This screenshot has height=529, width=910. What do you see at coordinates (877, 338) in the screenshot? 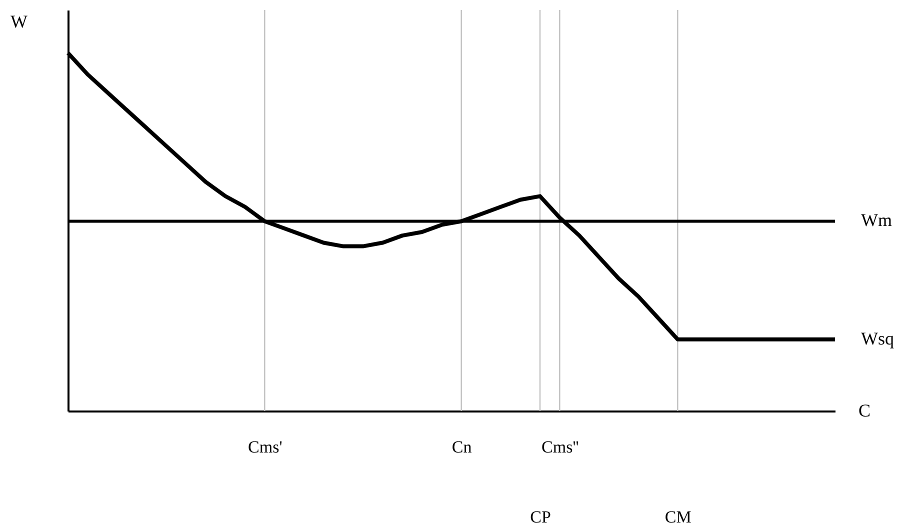
I see `series-label: Wsq` at bounding box center [877, 338].